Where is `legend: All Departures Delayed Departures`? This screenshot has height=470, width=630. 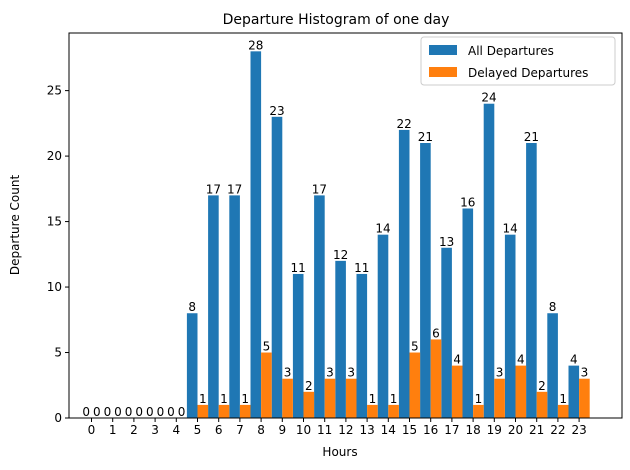
legend: All Departures Delayed Departures is located at coordinates (518, 61).